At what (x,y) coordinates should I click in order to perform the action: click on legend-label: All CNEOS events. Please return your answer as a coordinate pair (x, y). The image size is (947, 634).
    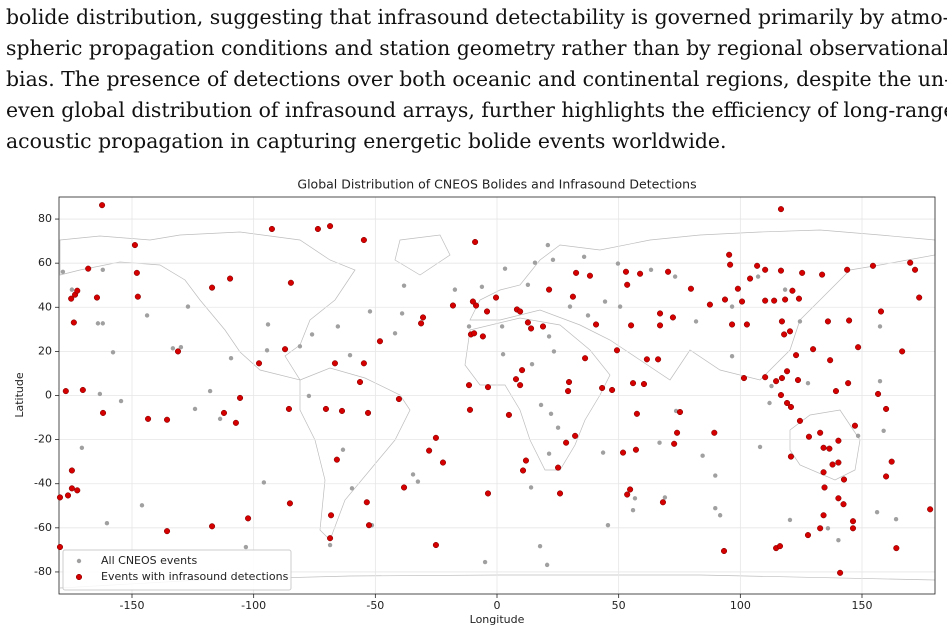
    Looking at the image, I should click on (149, 560).